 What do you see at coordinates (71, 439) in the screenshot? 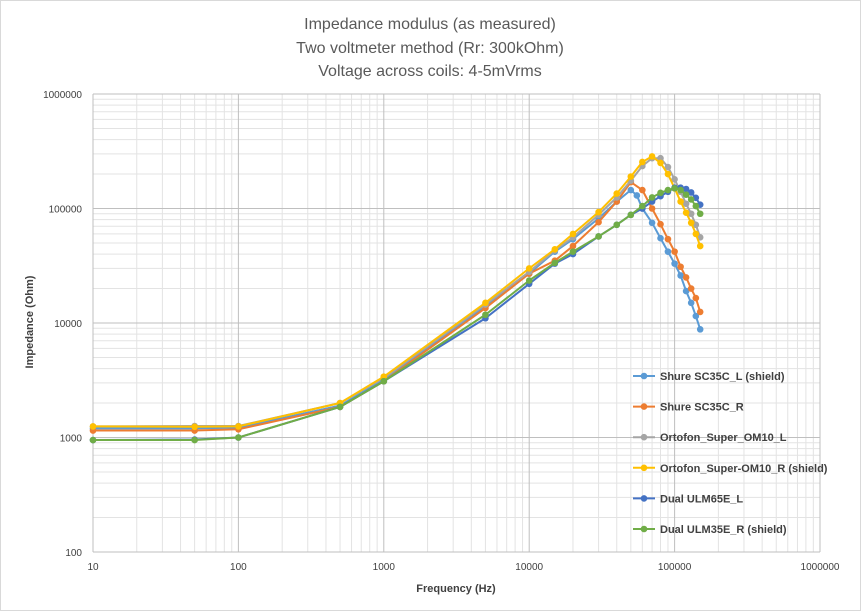
I see `y-tick-label: 1000` at bounding box center [71, 439].